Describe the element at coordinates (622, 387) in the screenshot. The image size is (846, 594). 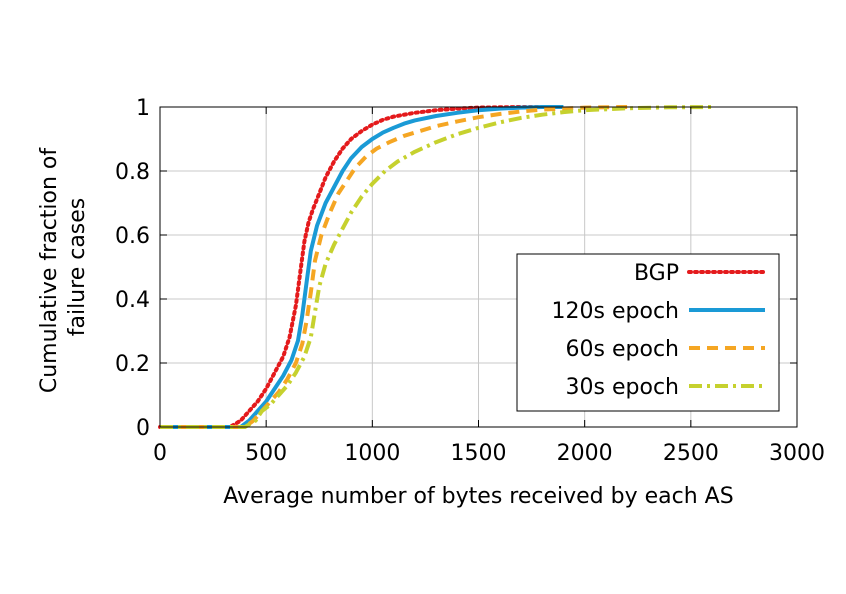
I see `legend-label-3: 30s epoch` at that location.